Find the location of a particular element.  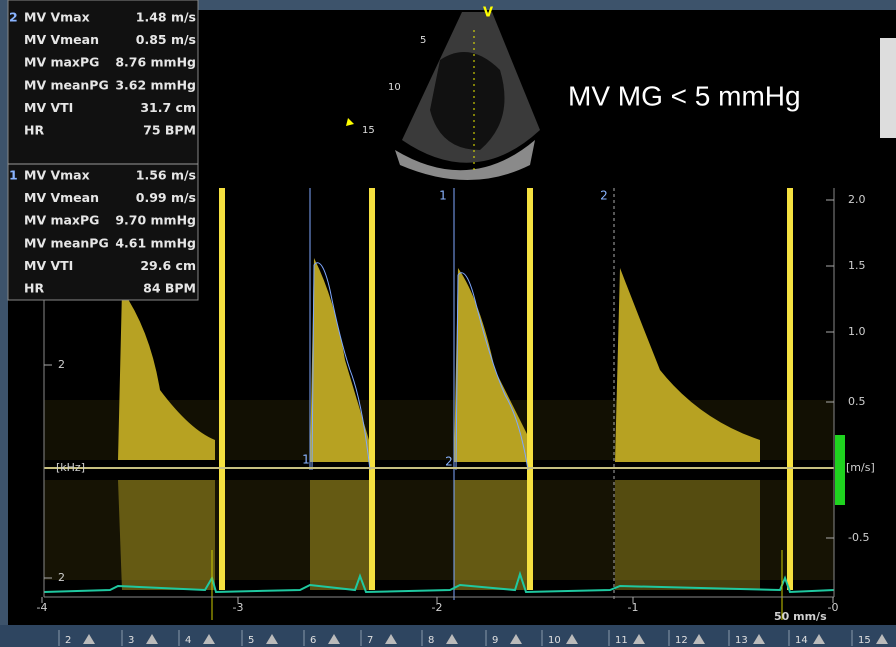

annotation: MV MG < 5 mmHg is located at coordinates (684, 95).